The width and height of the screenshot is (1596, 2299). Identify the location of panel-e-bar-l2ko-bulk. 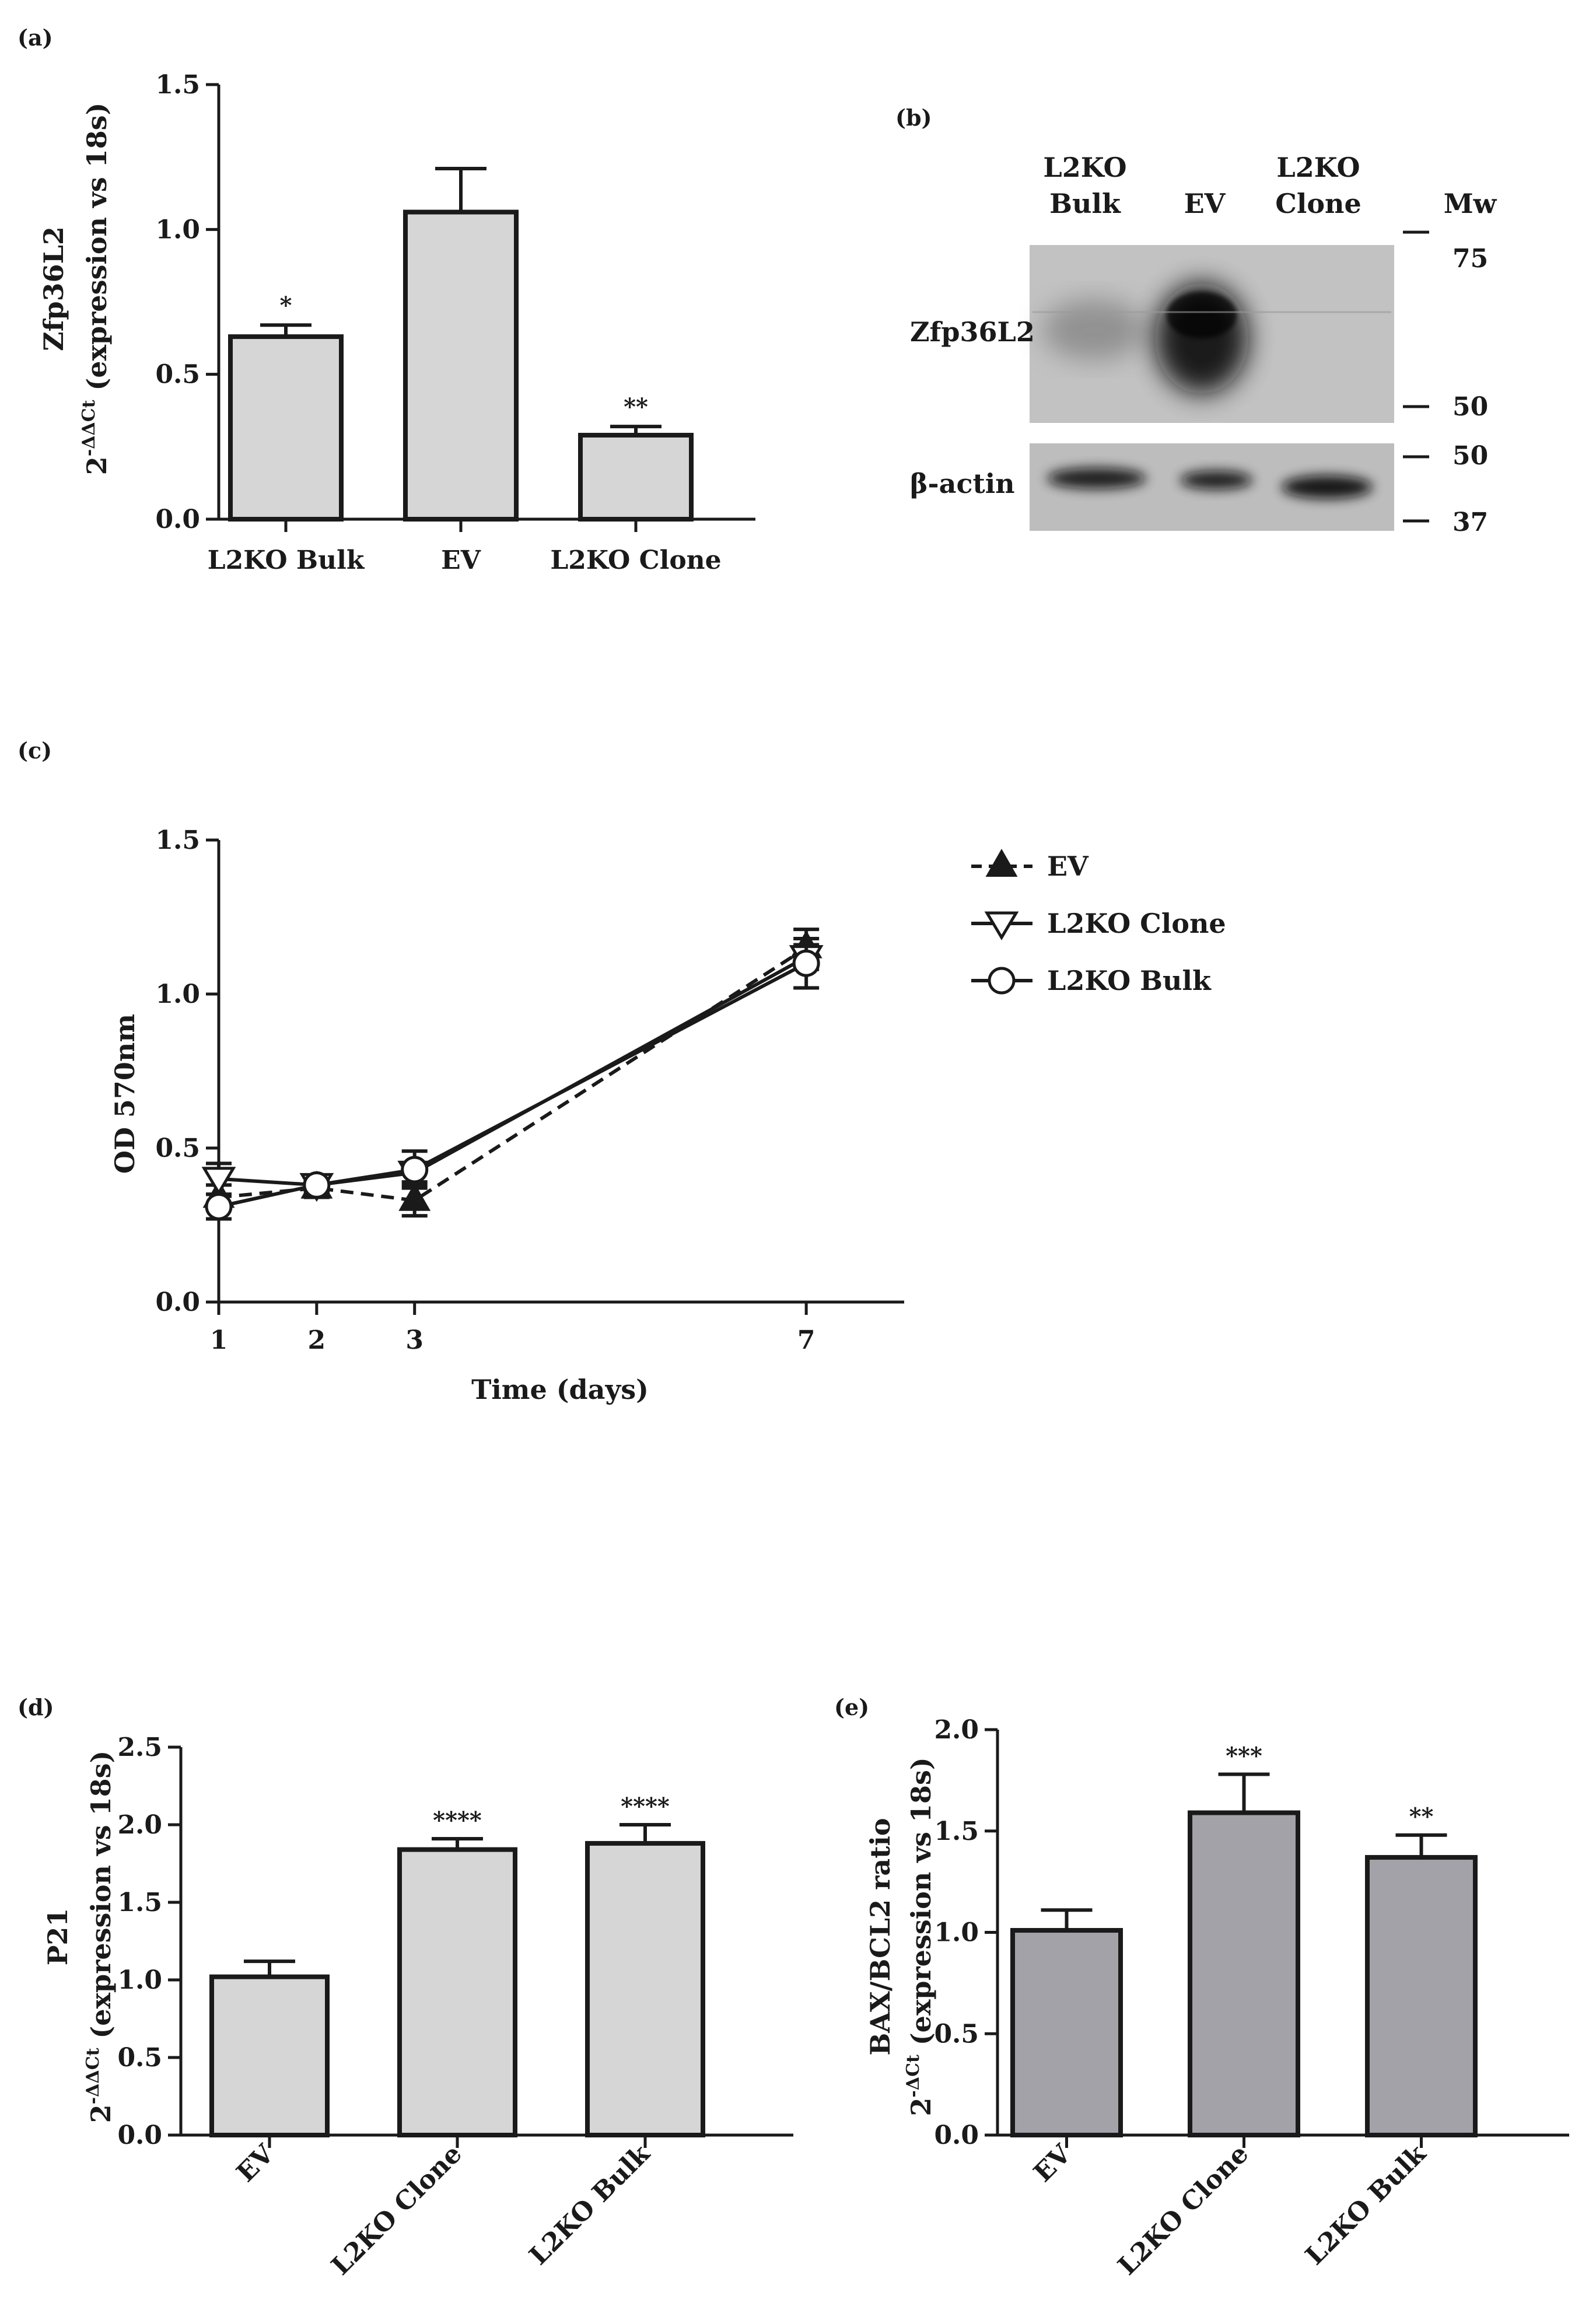
(1421, 1996).